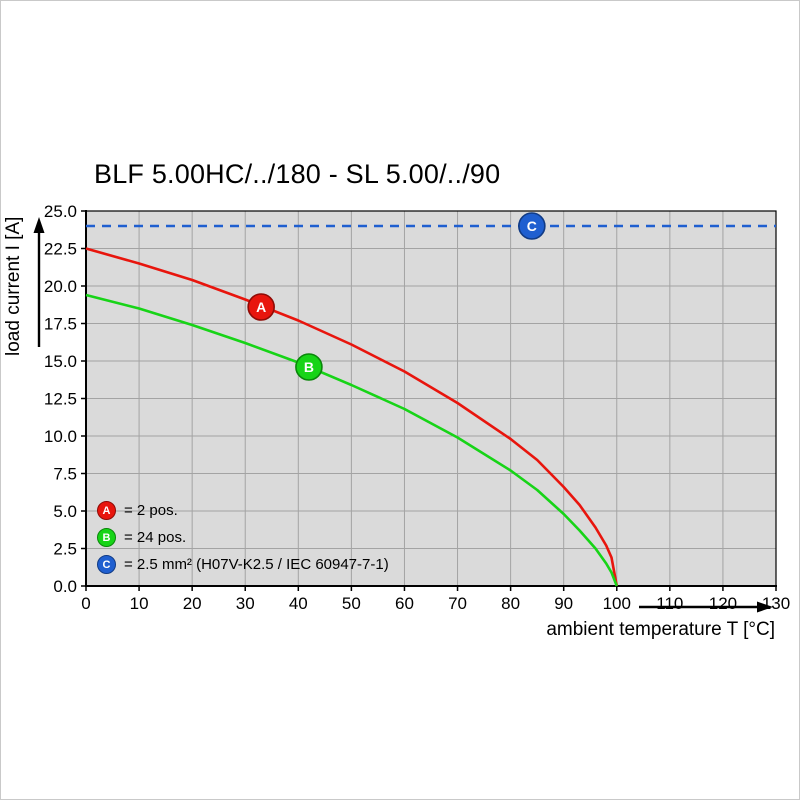 The height and width of the screenshot is (800, 800). What do you see at coordinates (60, 211) in the screenshot?
I see `y-tick-label: 25.0` at bounding box center [60, 211].